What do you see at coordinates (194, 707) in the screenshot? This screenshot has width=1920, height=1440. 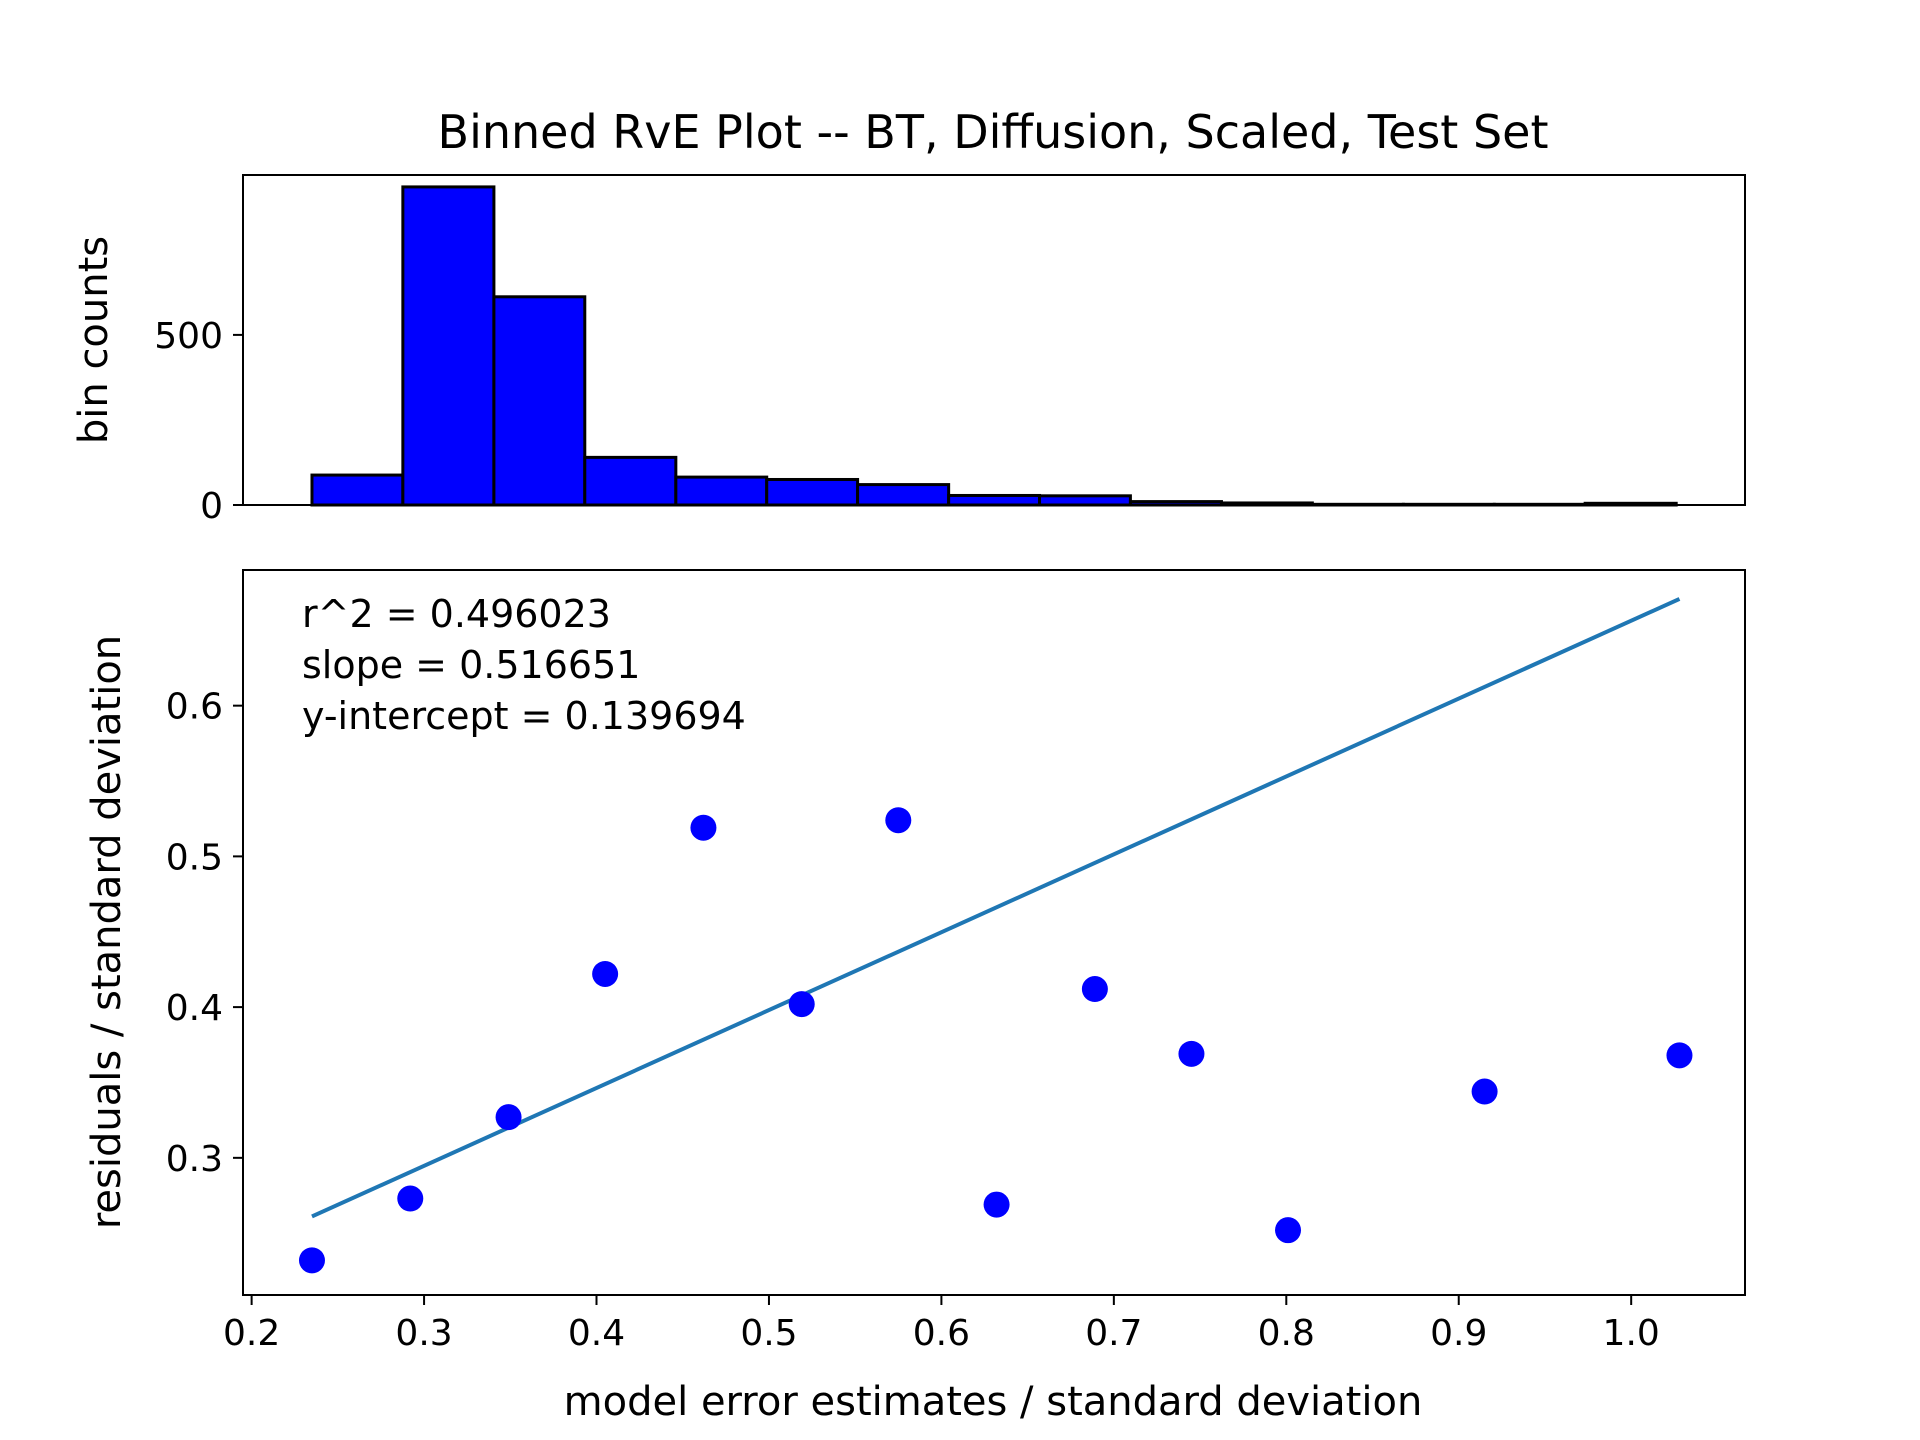 I see `y-tick-label: 0.6` at bounding box center [194, 707].